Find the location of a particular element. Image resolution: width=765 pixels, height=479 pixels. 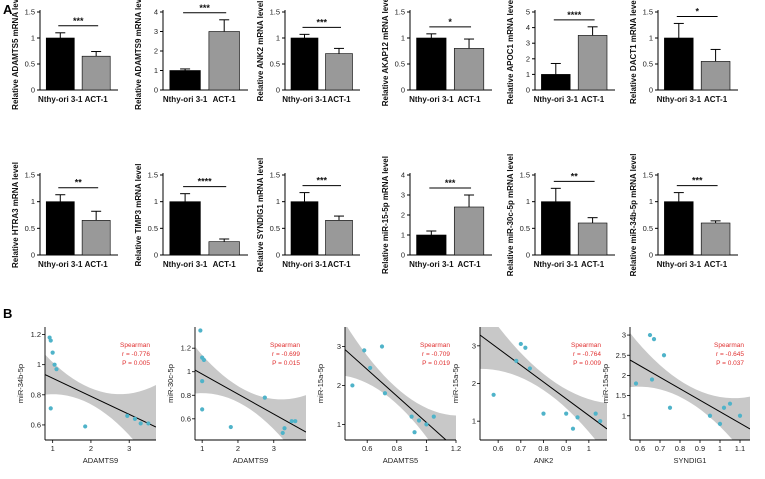

x-tick-label: 3 is located at coordinates (129, 448).